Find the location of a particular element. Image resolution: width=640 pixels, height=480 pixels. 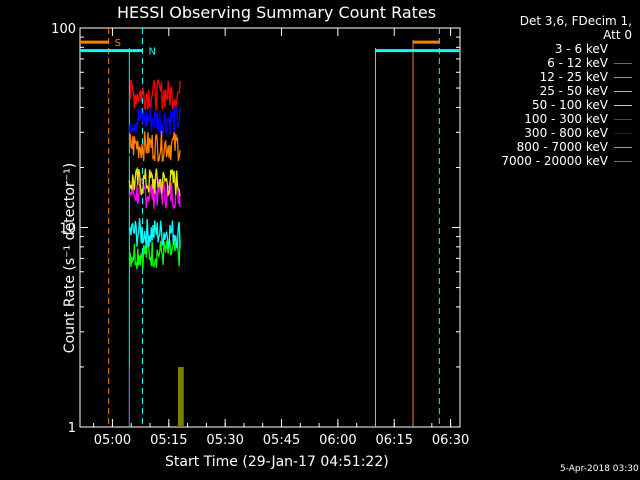

y-tick-label: 1 is located at coordinates (72, 428).